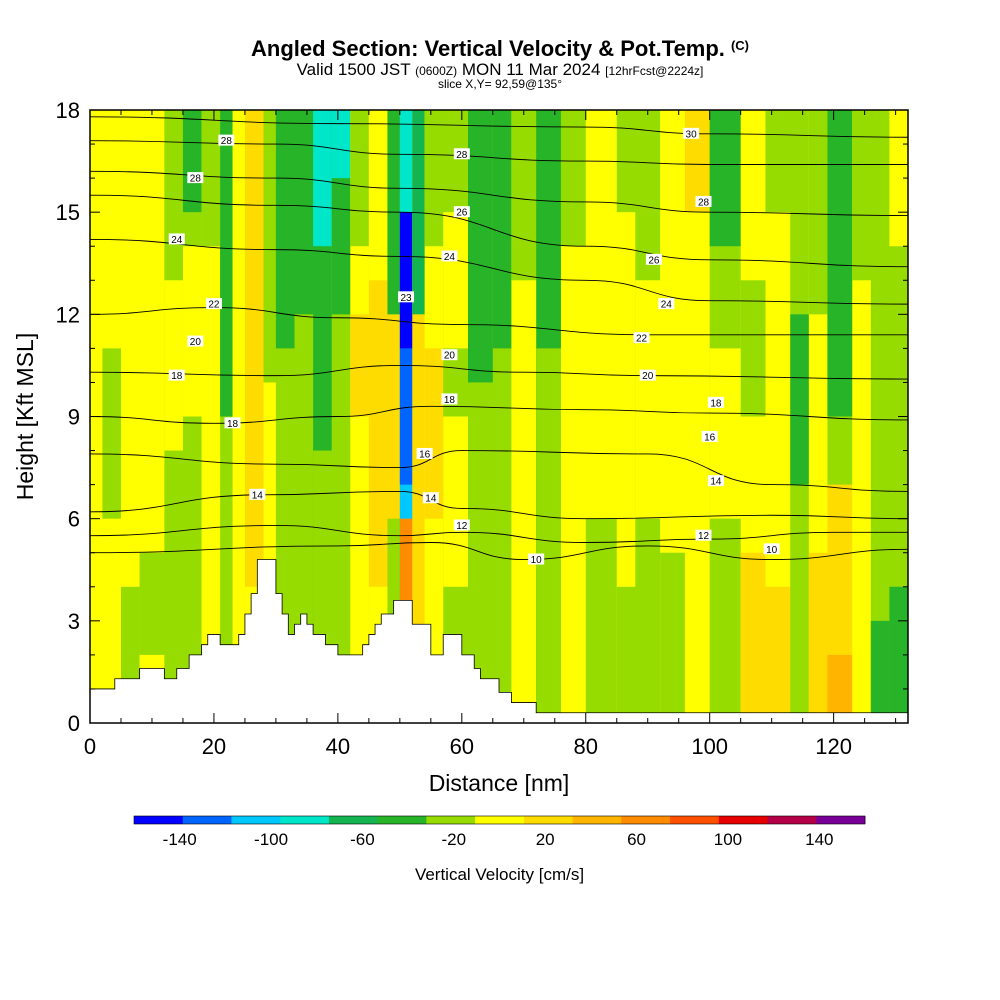 Image resolution: width=1000 pixels, height=1000 pixels. I want to click on slice-label: slice X,Y= 92,59@135°, so click(500, 84).